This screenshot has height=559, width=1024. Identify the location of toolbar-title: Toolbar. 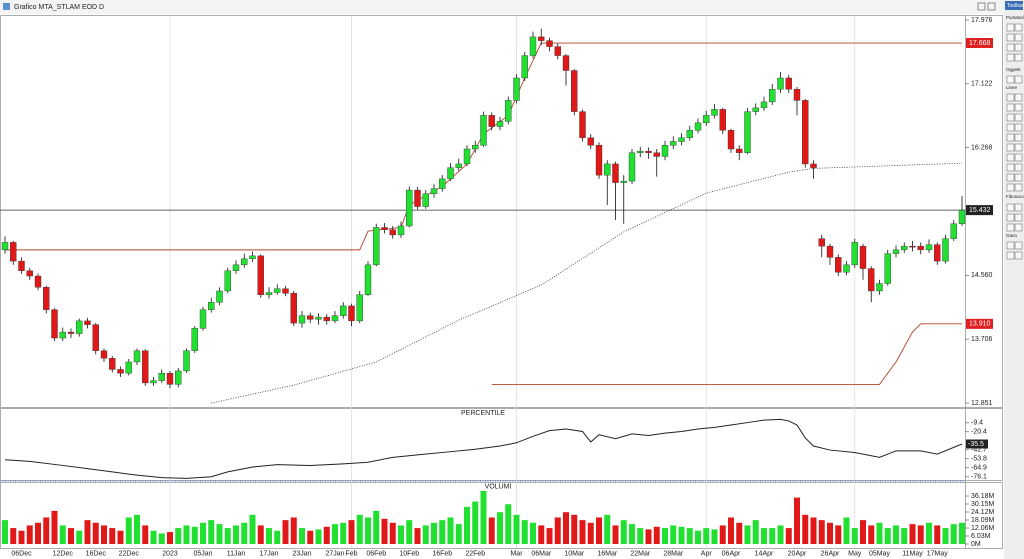
(1015, 6).